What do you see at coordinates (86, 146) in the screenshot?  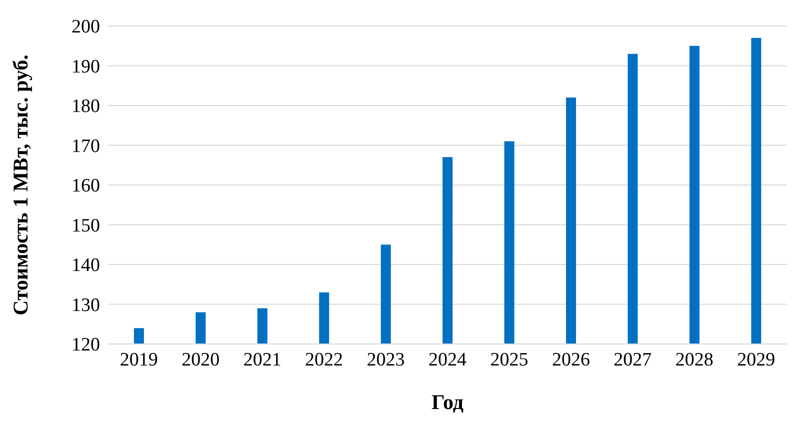 I see `y-tick-label: 170` at bounding box center [86, 146].